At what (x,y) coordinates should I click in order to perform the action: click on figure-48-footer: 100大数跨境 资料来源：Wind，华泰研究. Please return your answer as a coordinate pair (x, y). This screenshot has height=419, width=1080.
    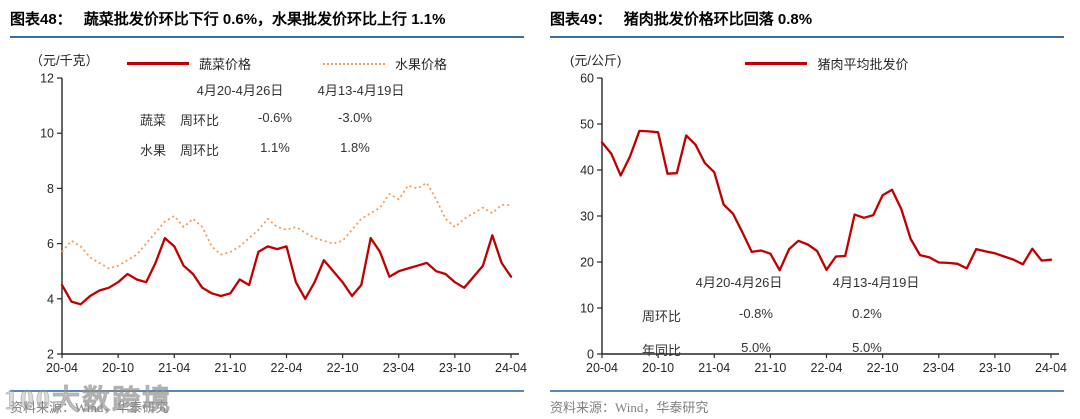
    Looking at the image, I should click on (264, 400).